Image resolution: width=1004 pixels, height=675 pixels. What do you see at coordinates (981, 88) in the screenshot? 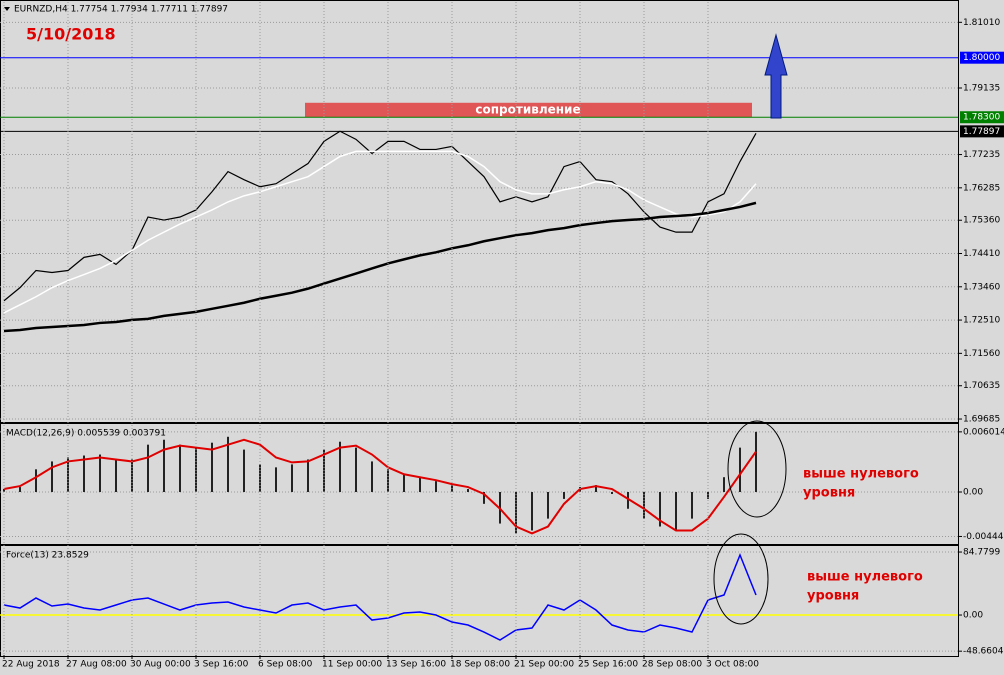
I see `y-tick-label: 1.79135` at bounding box center [981, 88].